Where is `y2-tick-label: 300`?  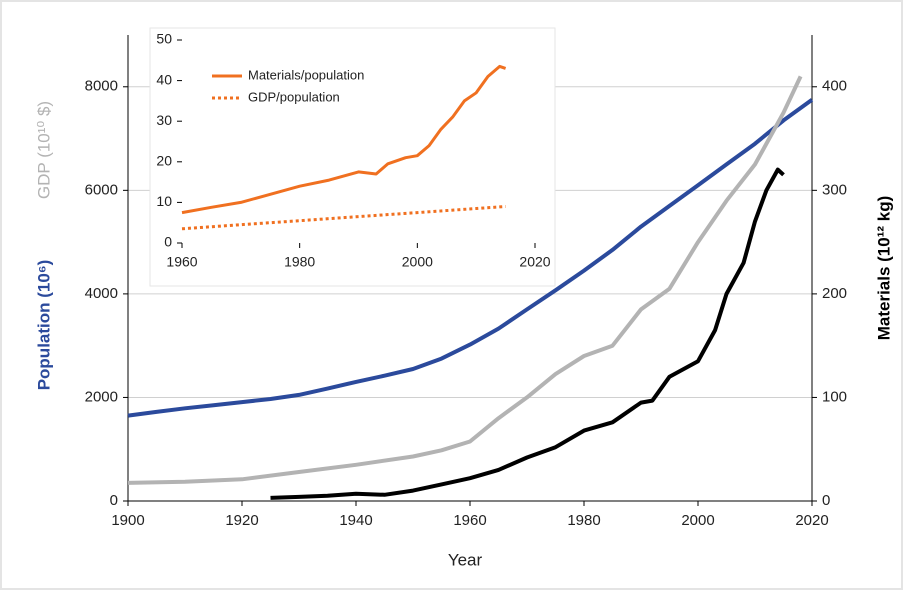
y2-tick-label: 300 is located at coordinates (834, 189).